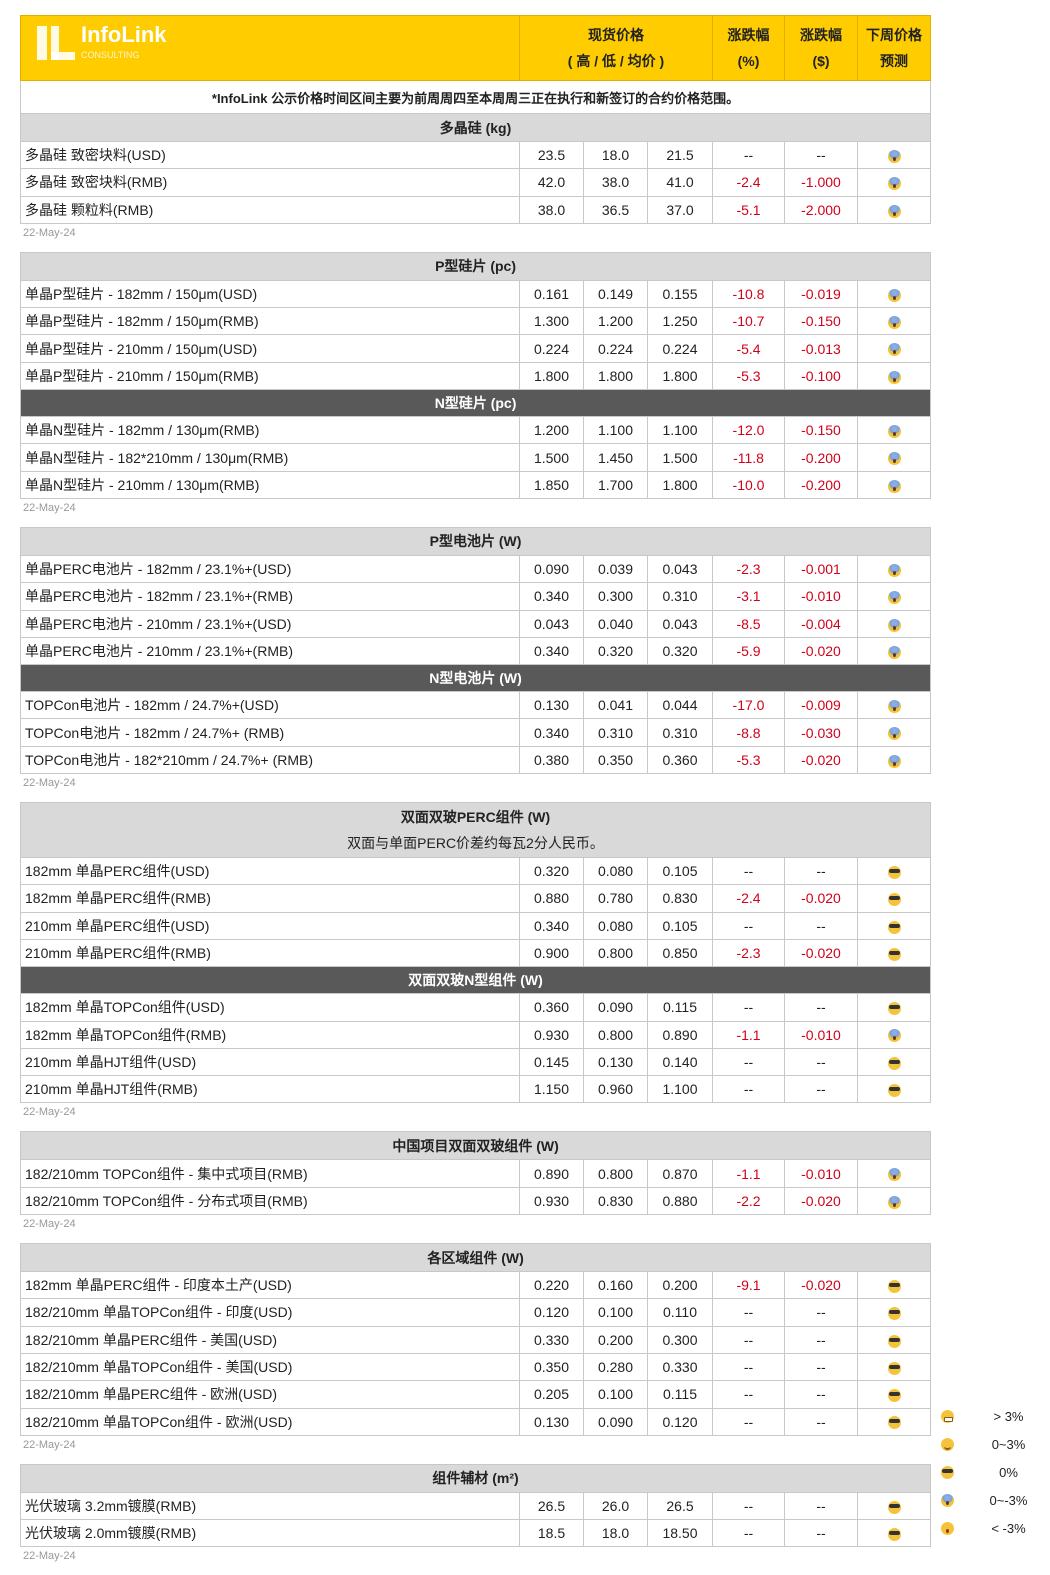 This screenshot has width=1050, height=1575. What do you see at coordinates (680, 1062) in the screenshot?
I see `price-avg: 0.140` at bounding box center [680, 1062].